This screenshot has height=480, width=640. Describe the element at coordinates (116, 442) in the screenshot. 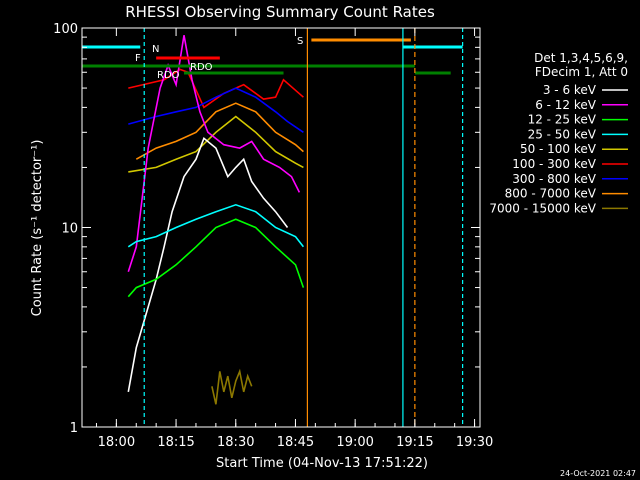

I see `x-tick-label: 18:00` at that location.